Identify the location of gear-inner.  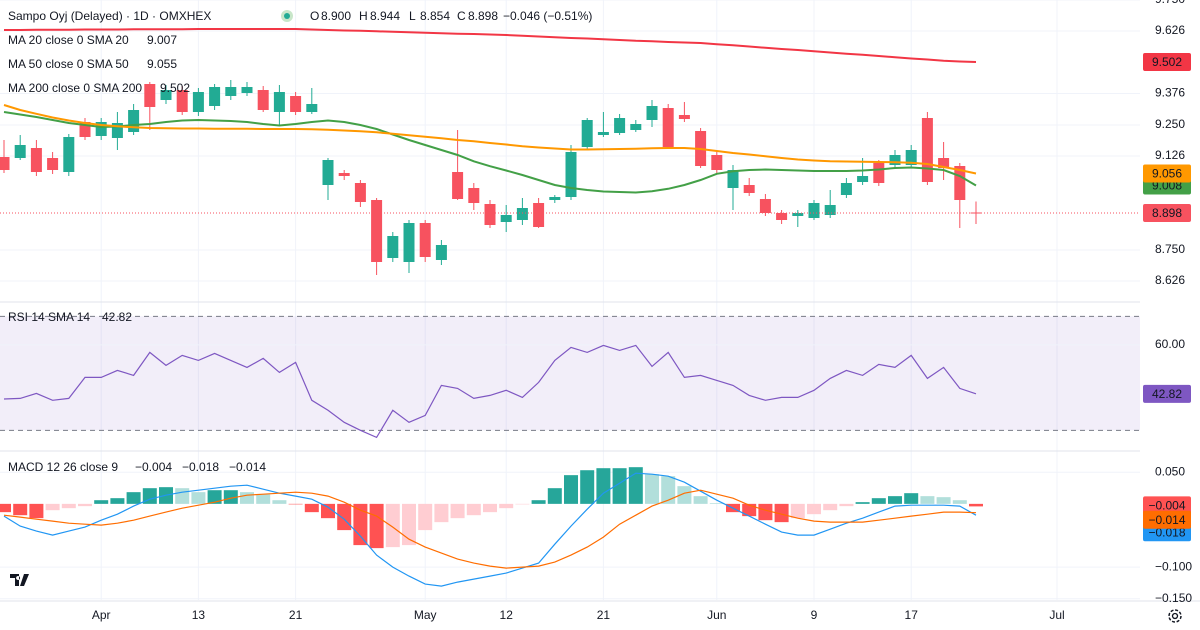
(1175, 616).